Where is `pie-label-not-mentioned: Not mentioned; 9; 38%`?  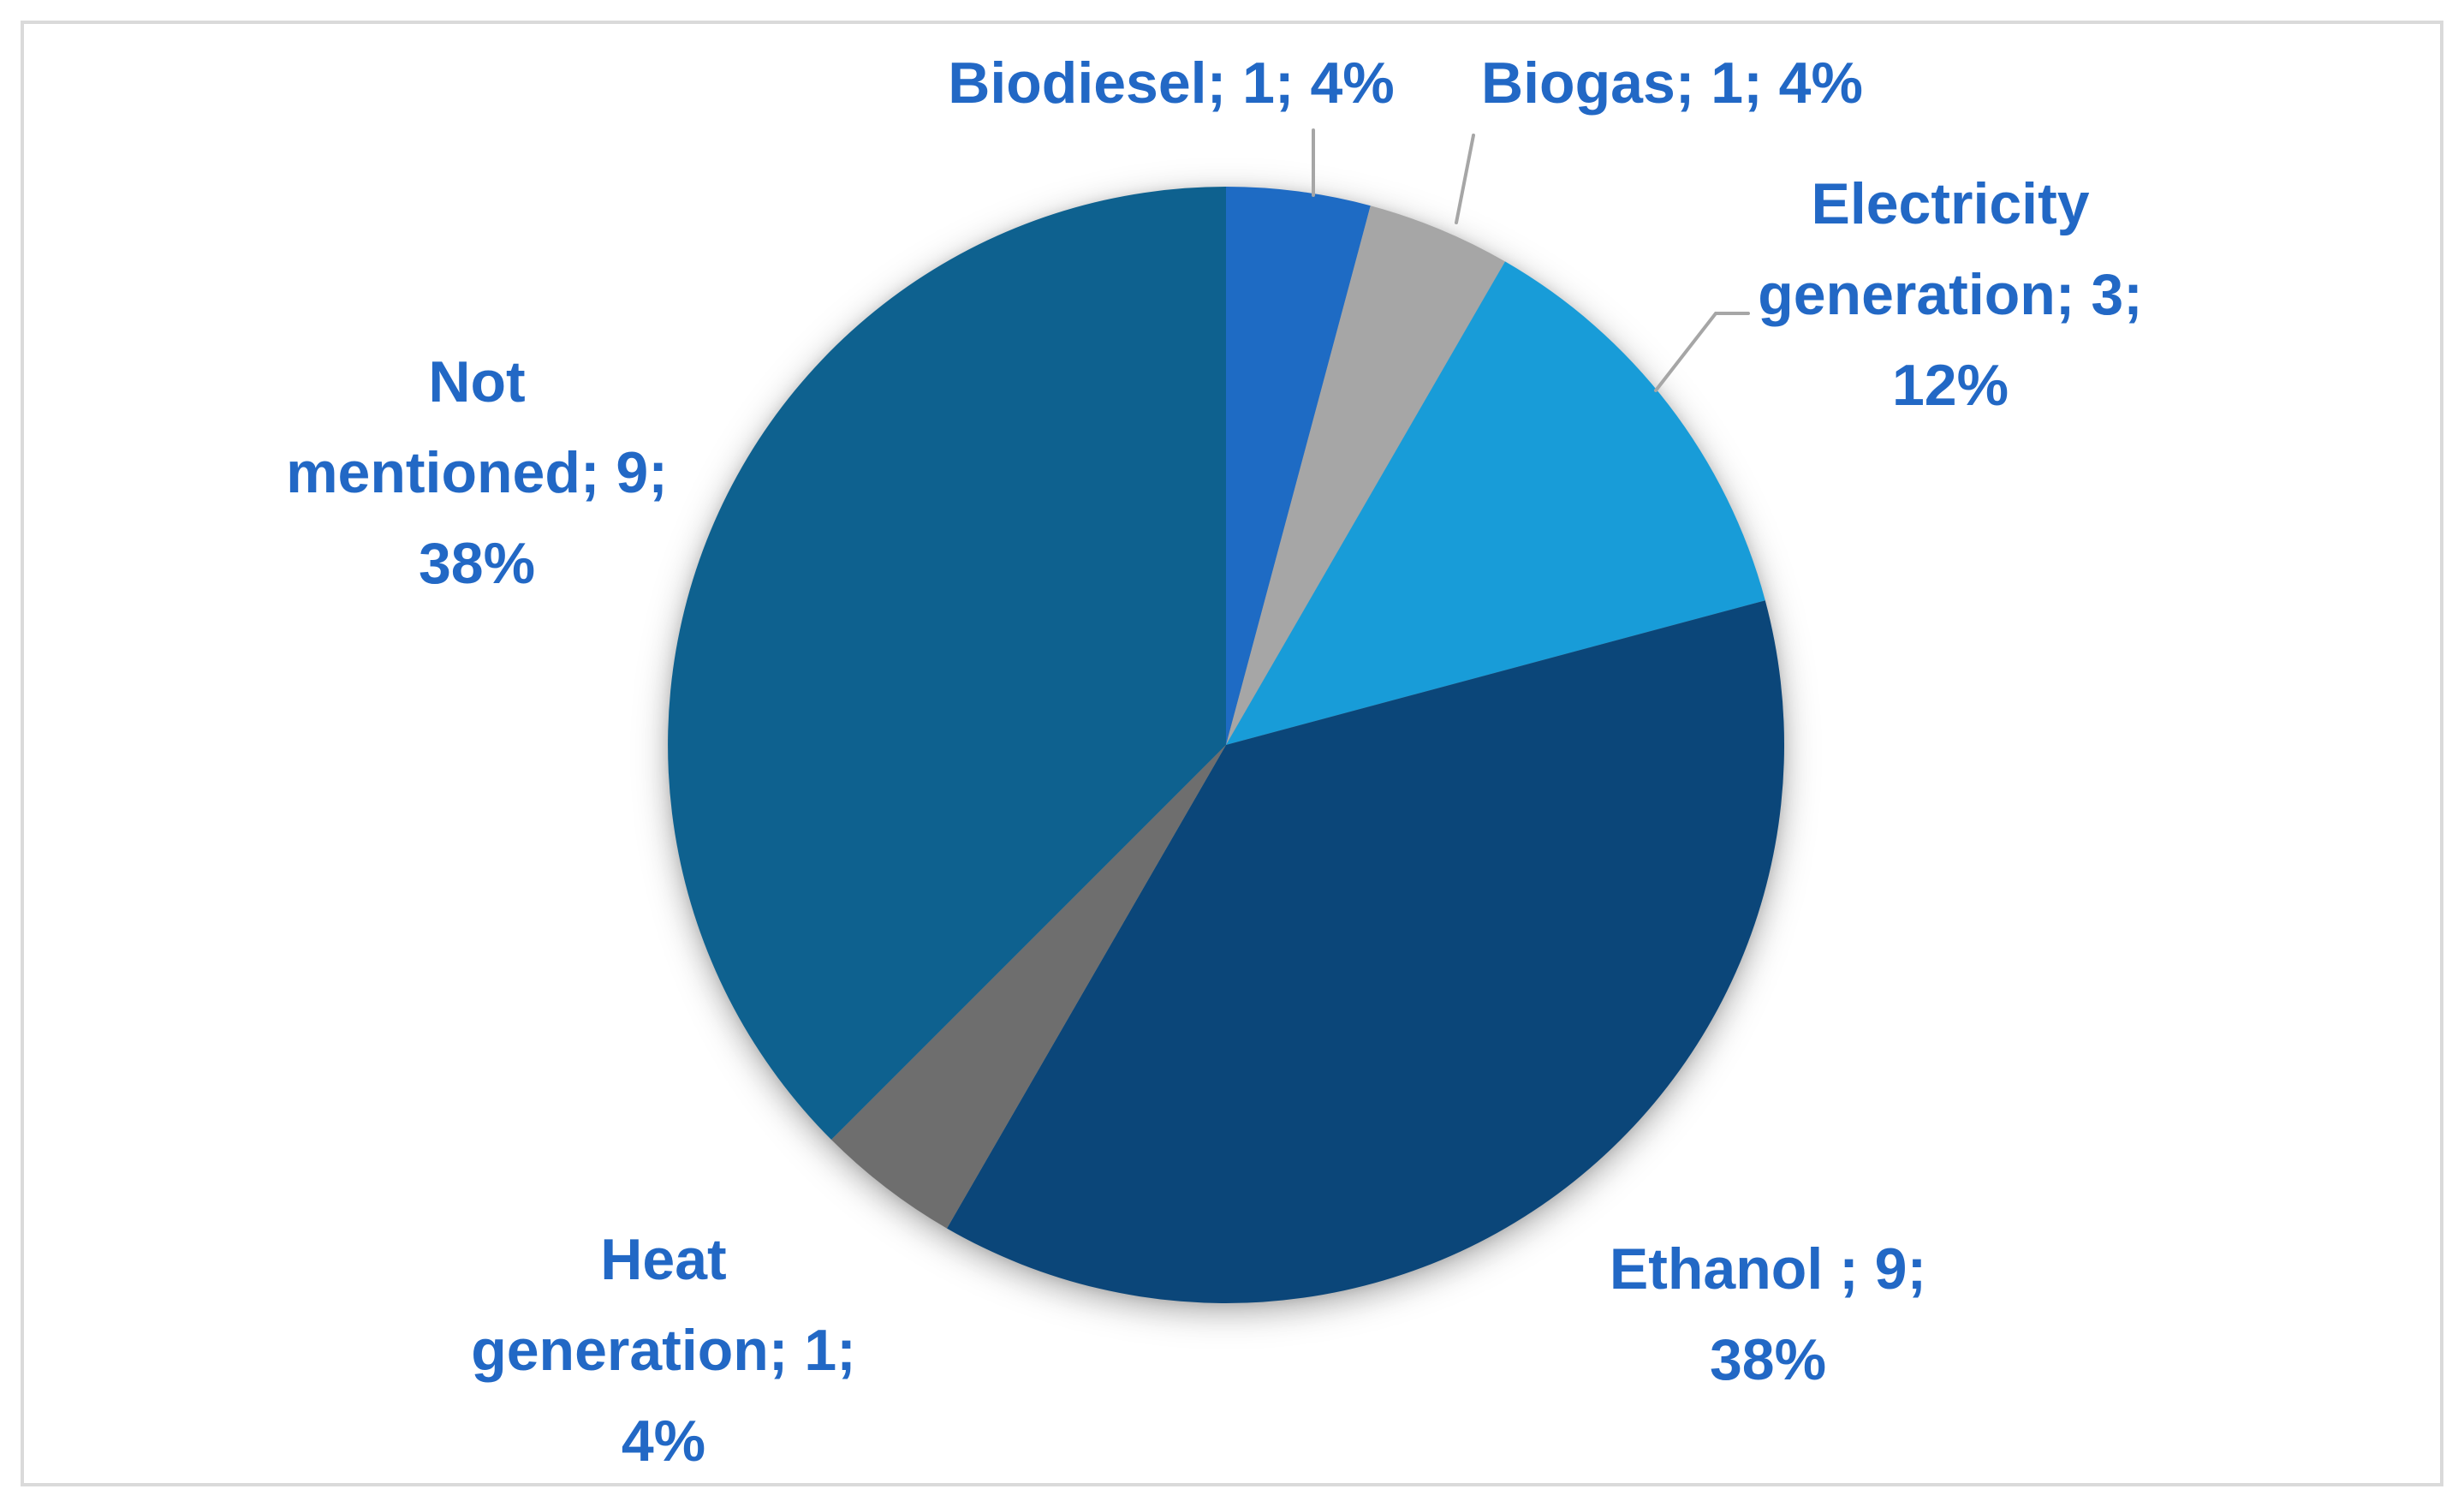 pie-label-not-mentioned: Not mentioned; 9; 38% is located at coordinates (477, 472).